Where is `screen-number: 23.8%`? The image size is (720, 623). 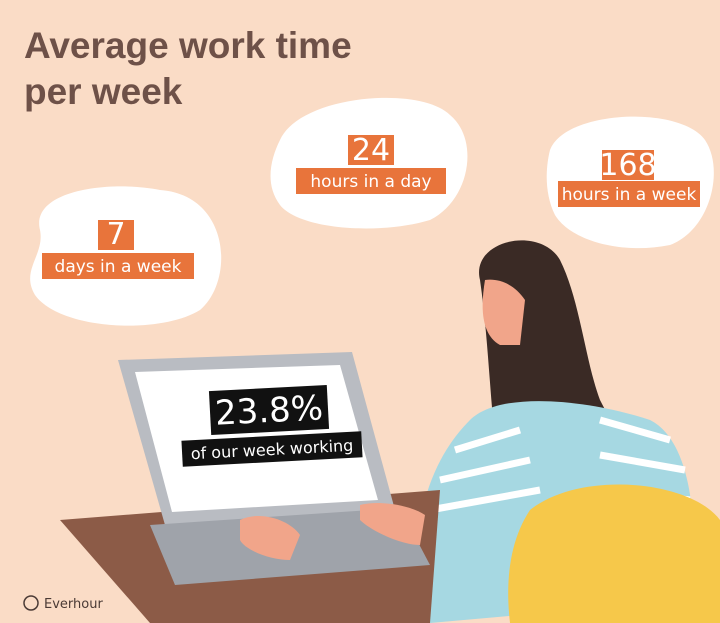
screen-number: 23.8% is located at coordinates (269, 411).